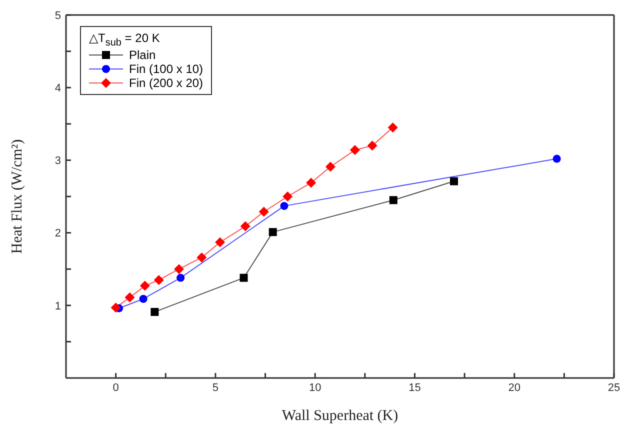  What do you see at coordinates (614, 388) in the screenshot?
I see `x-tick-label: 25` at bounding box center [614, 388].